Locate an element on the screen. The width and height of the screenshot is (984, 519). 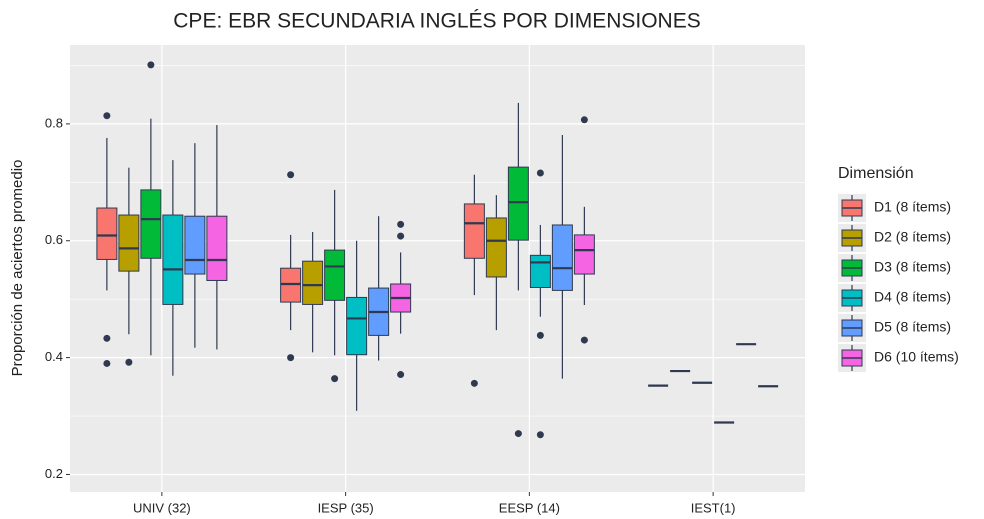
y-tick-label: 0.2 is located at coordinates (54, 473).